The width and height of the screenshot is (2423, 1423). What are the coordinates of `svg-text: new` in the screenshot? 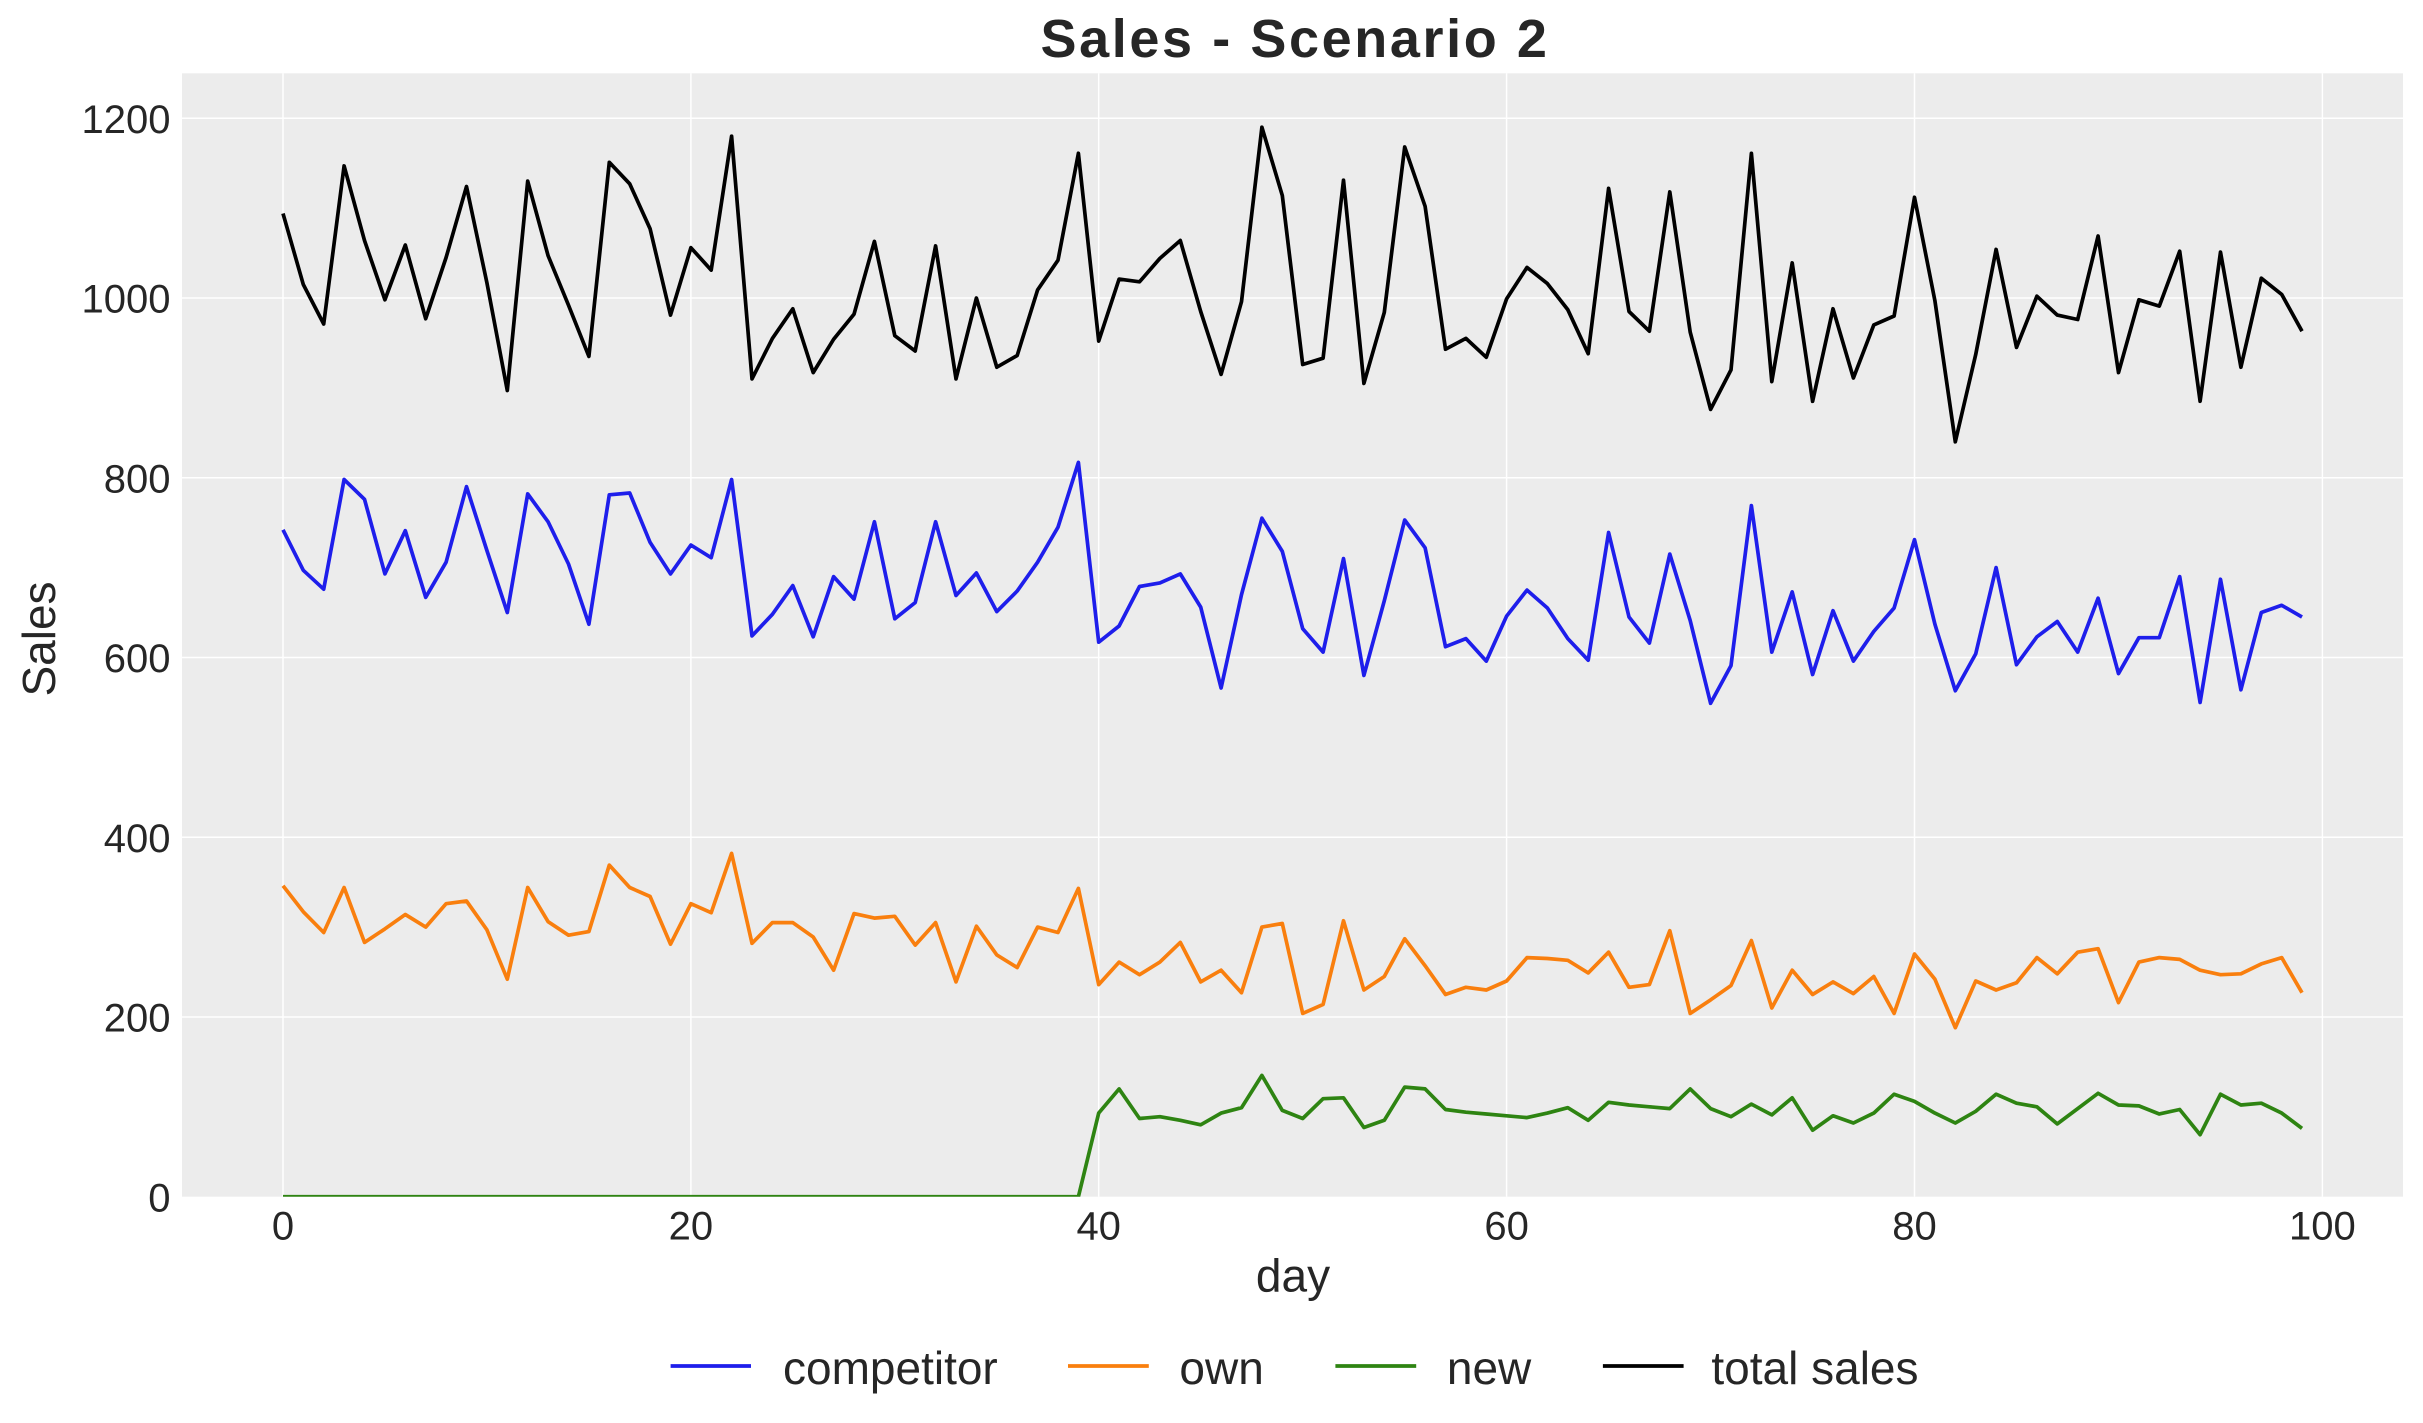 It's located at (1489, 1368).